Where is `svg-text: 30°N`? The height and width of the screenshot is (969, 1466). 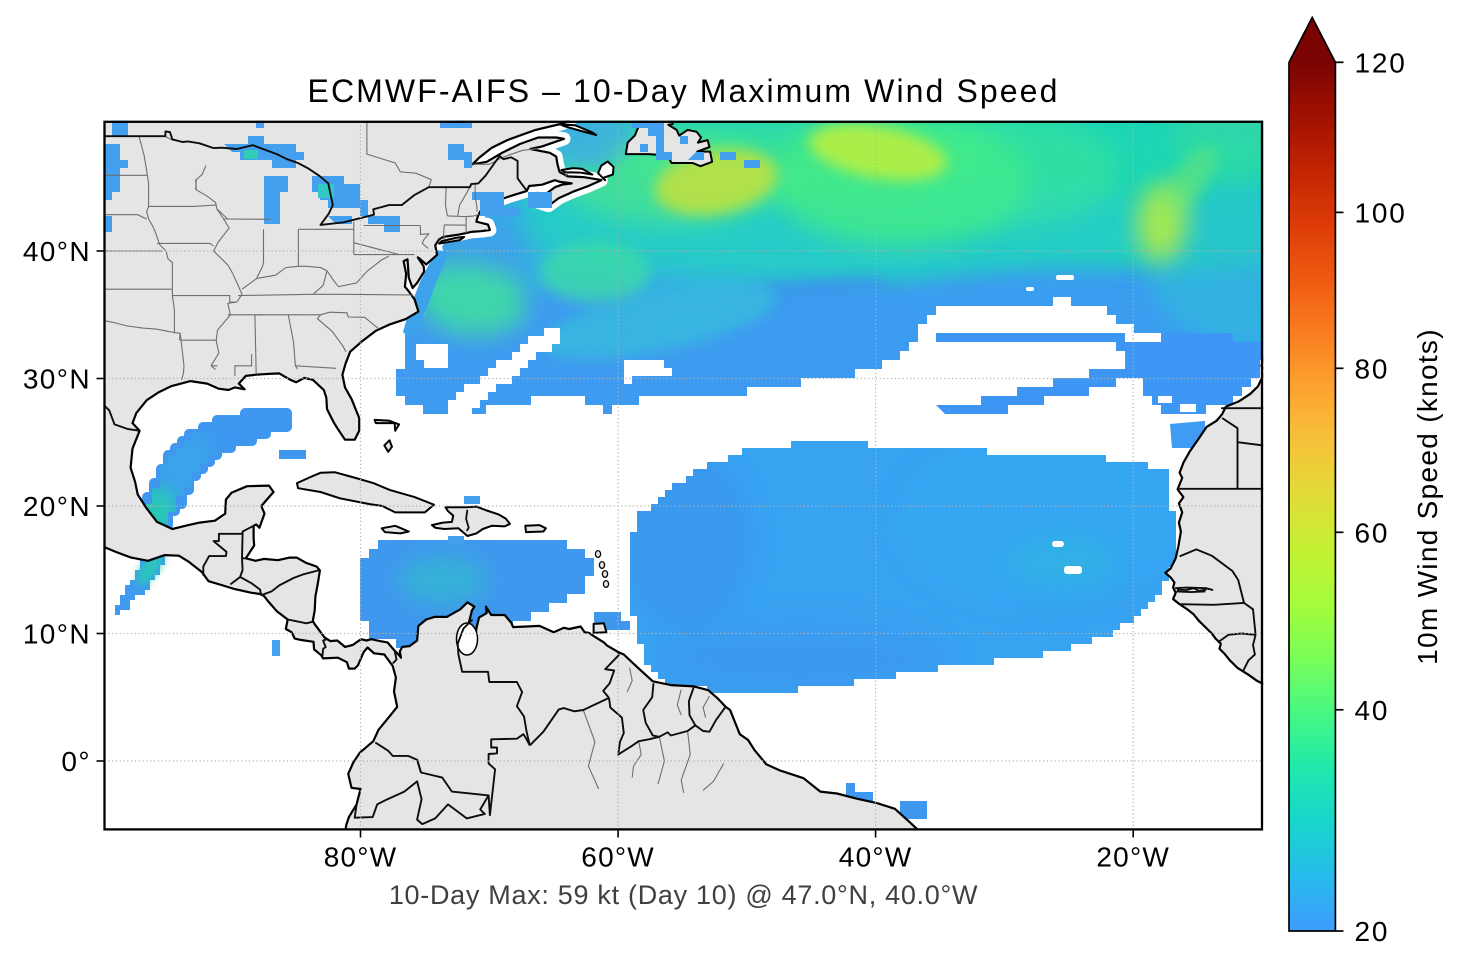 svg-text: 30°N is located at coordinates (57, 379).